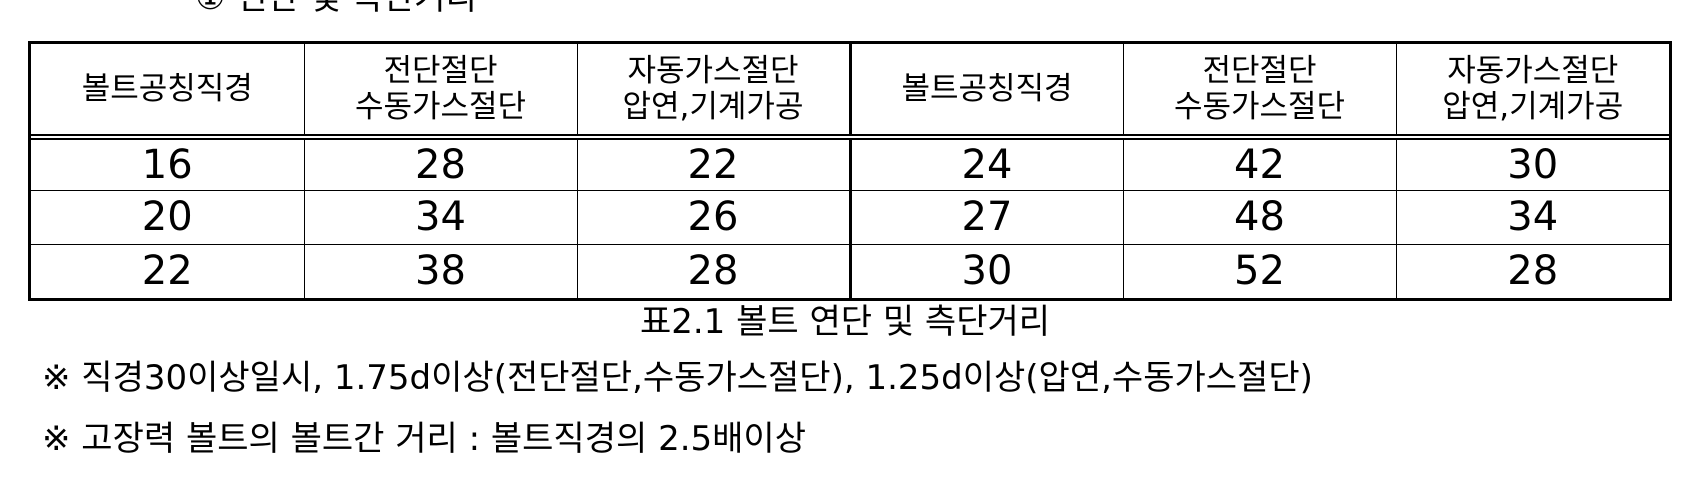 Image resolution: width=1690 pixels, height=482 pixels. What do you see at coordinates (986, 164) in the screenshot?
I see `table-cell: 24` at bounding box center [986, 164].